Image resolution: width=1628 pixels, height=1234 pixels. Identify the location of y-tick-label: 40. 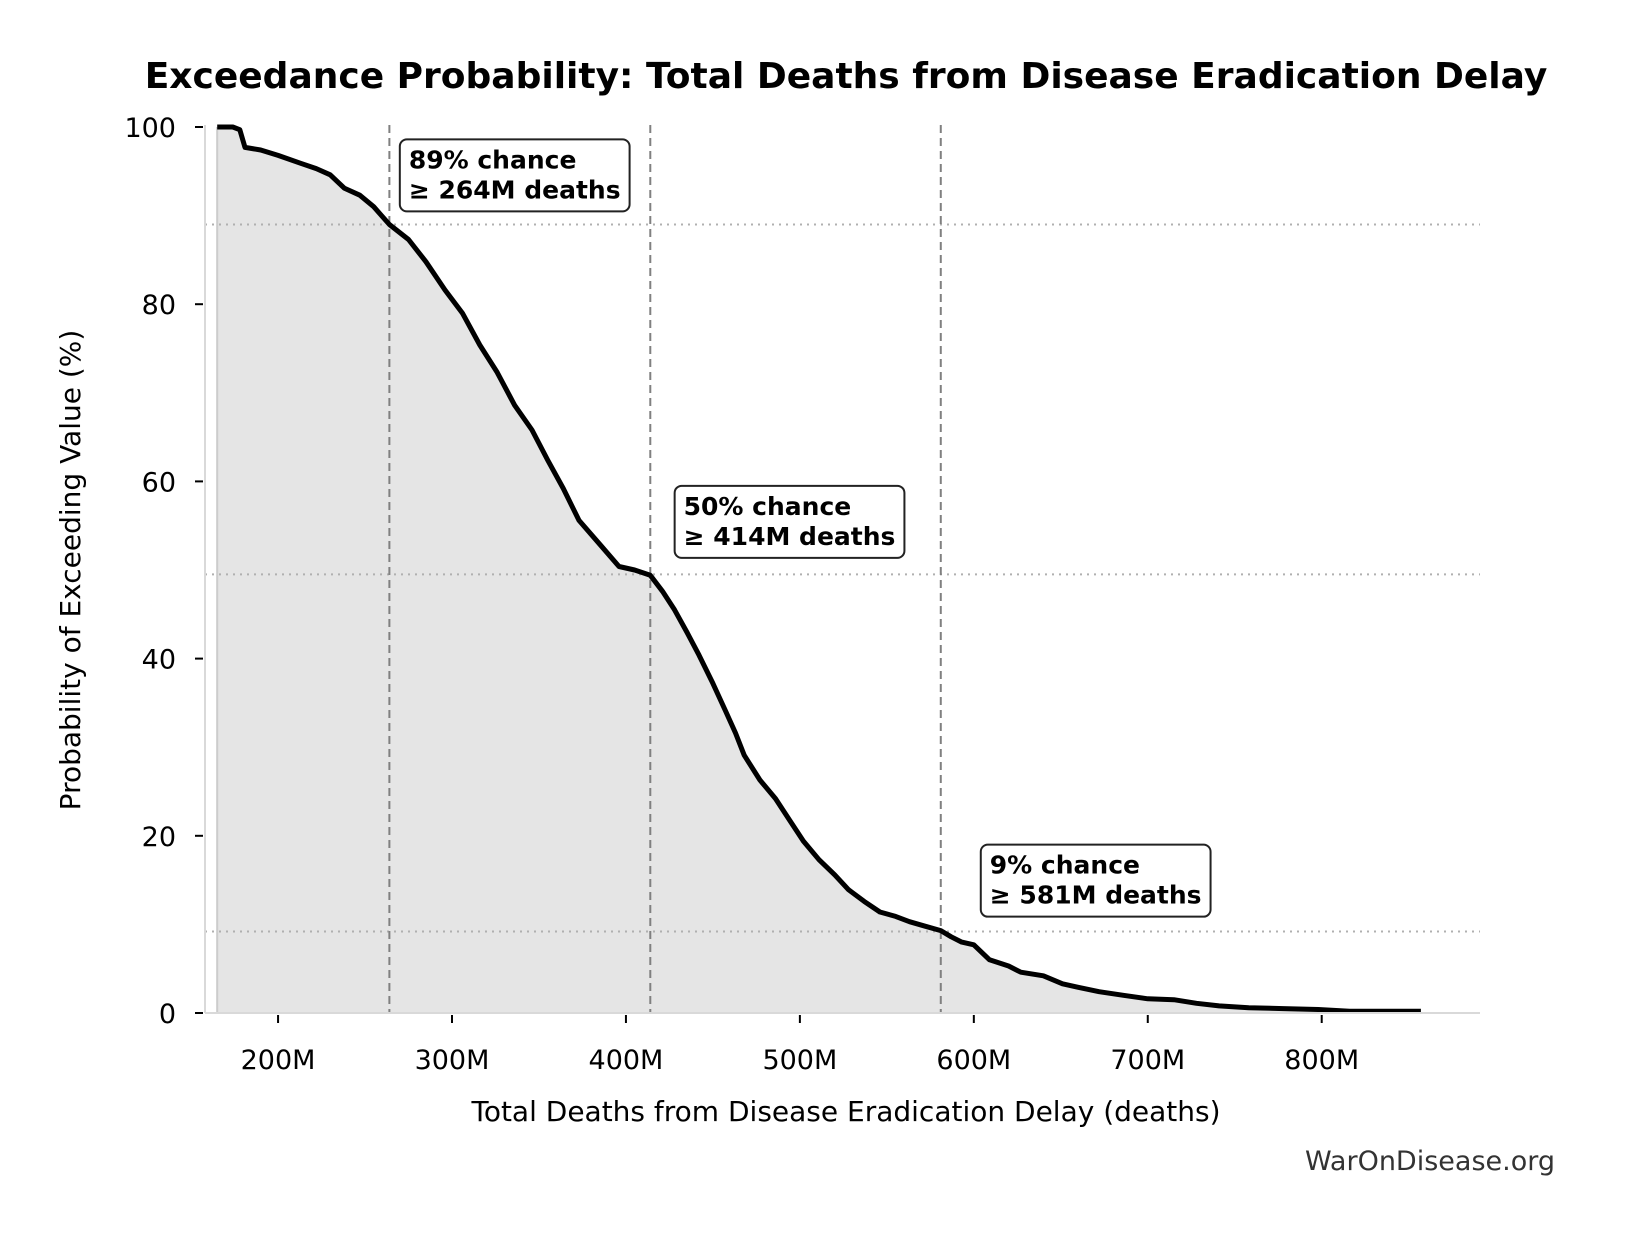
(159, 660).